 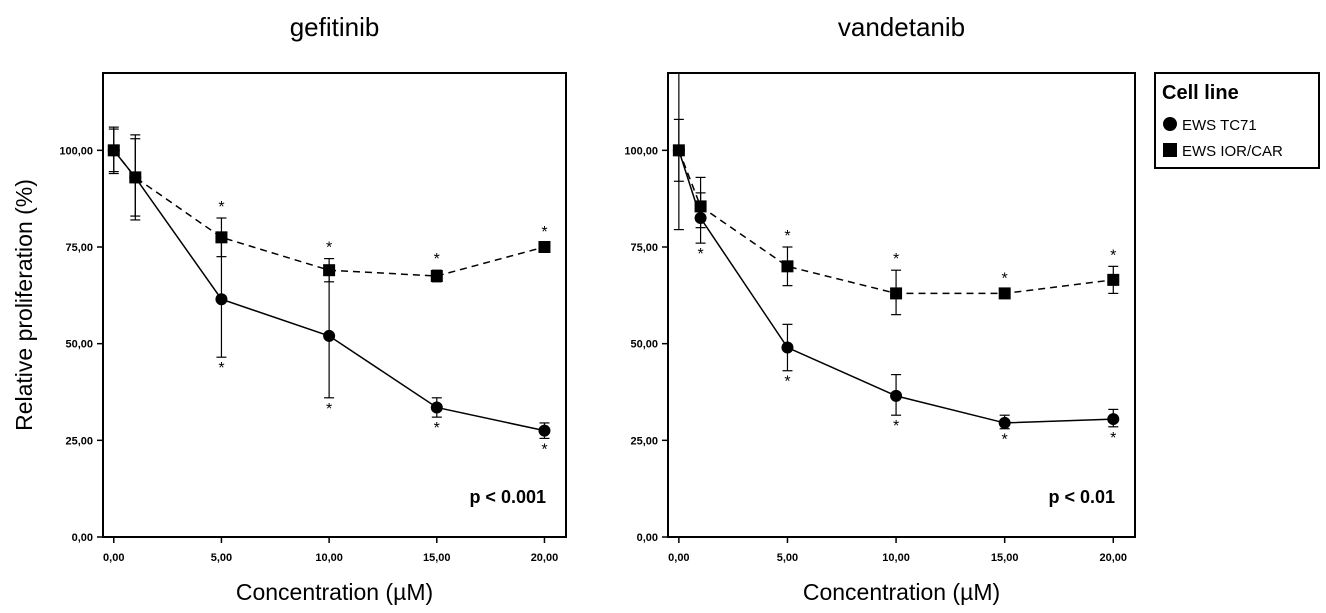 I want to click on p-value-annotation: p < 0.01, so click(x=1081, y=497).